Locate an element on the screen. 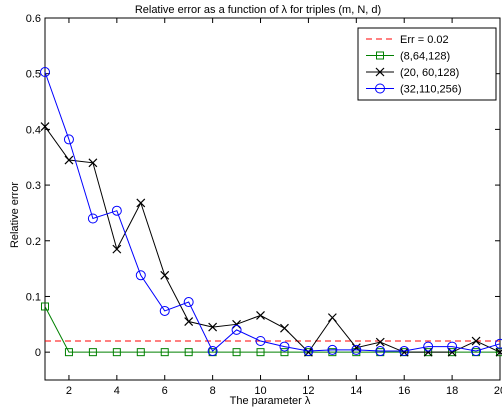 This screenshot has height=412, width=502. x-tick-label: 20 is located at coordinates (498, 391).